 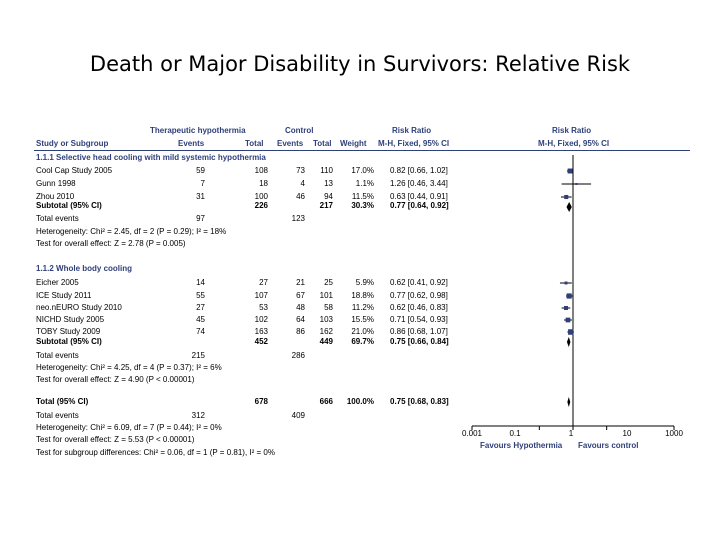 What do you see at coordinates (72, 143) in the screenshot?
I see `header-study: Study or Subgroup` at bounding box center [72, 143].